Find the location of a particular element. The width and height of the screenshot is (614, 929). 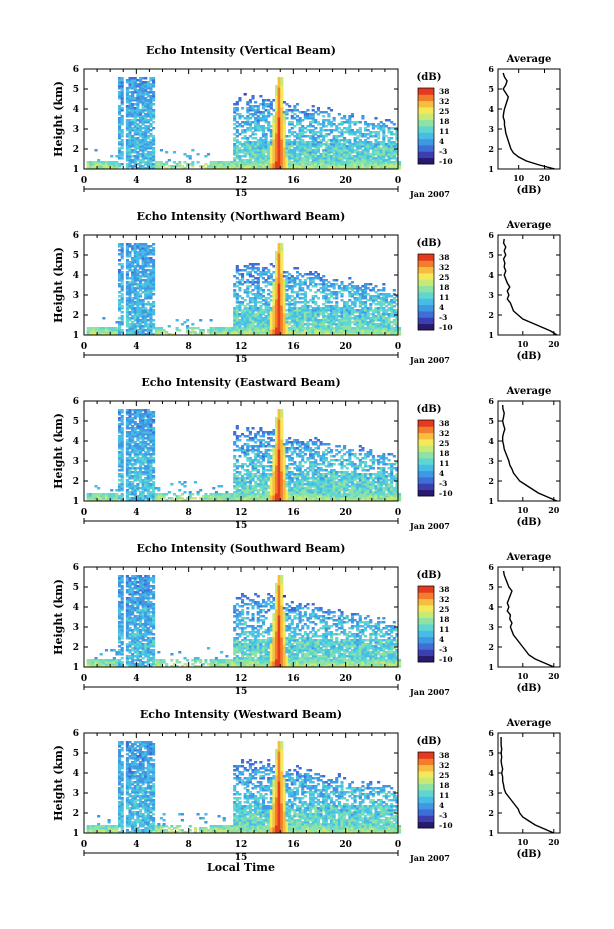

colorbar-segment is located at coordinates (426, 290).